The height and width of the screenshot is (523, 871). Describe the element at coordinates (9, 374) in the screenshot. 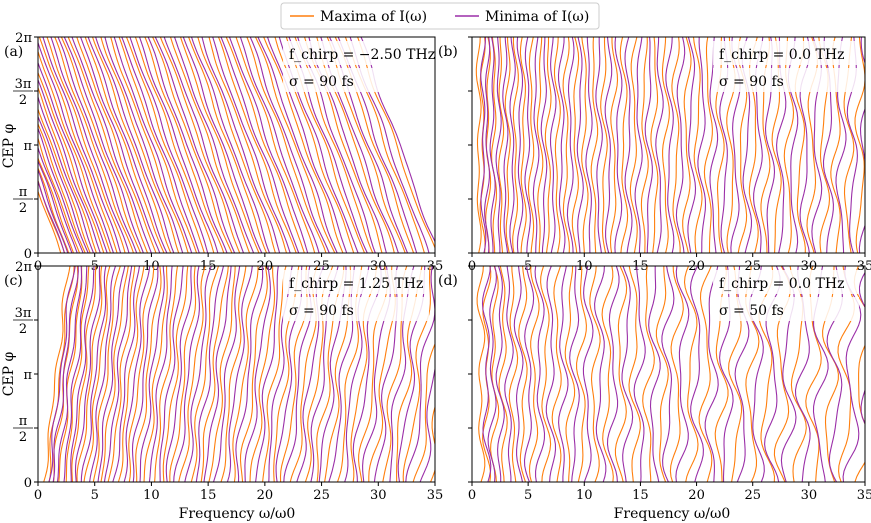

I see `y-axis-label-bottom: CEP φ` at that location.